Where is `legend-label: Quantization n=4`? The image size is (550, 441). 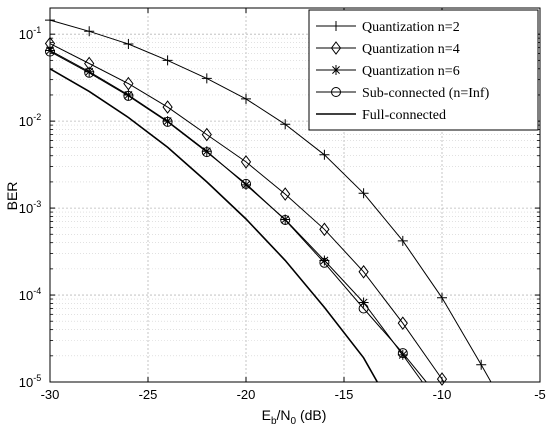 legend-label: Quantization n=4 is located at coordinates (411, 49).